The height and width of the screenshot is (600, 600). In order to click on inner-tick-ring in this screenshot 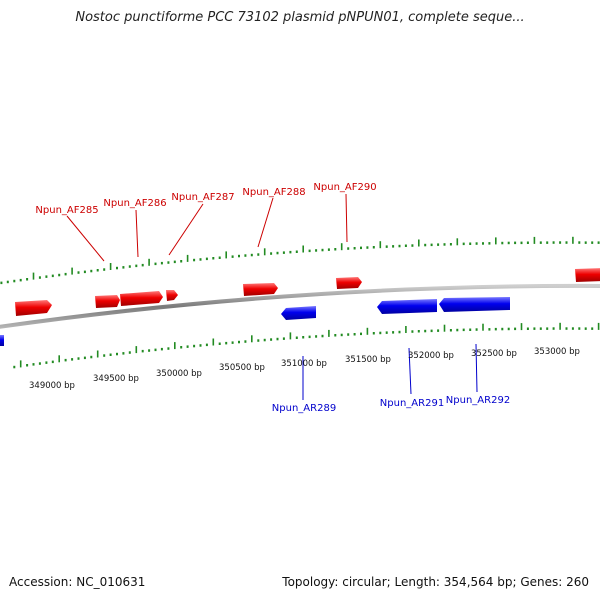, I will do `click(306, 345)`.